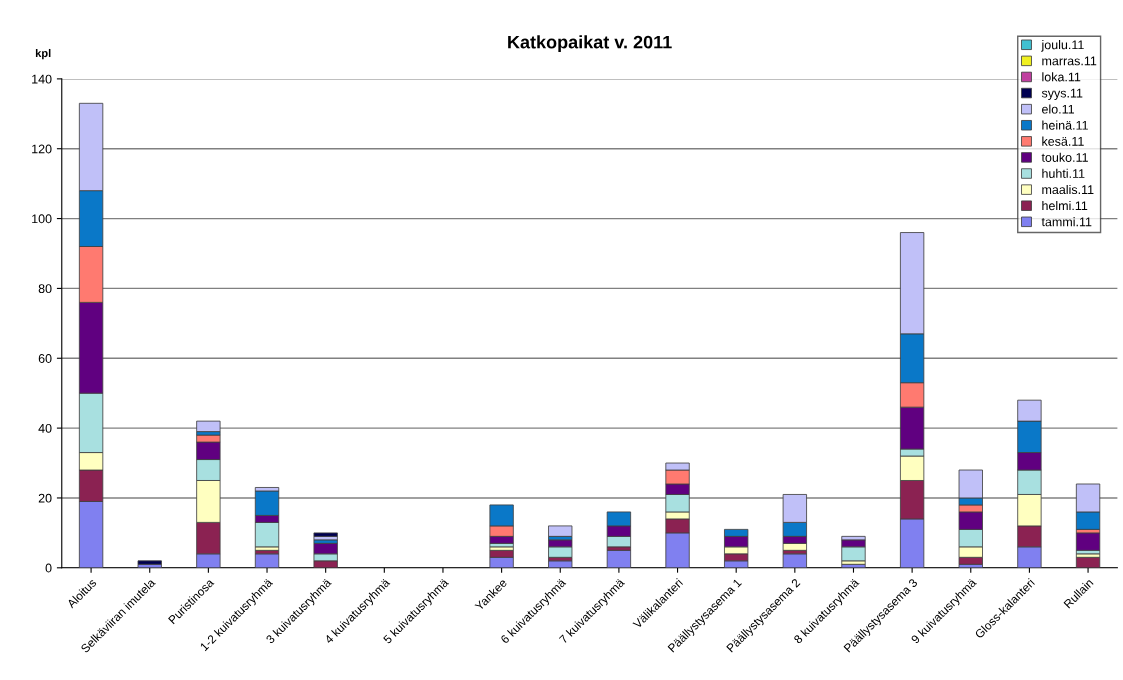 This screenshot has width=1123, height=680. I want to click on y-tick-label: 80, so click(45, 289).